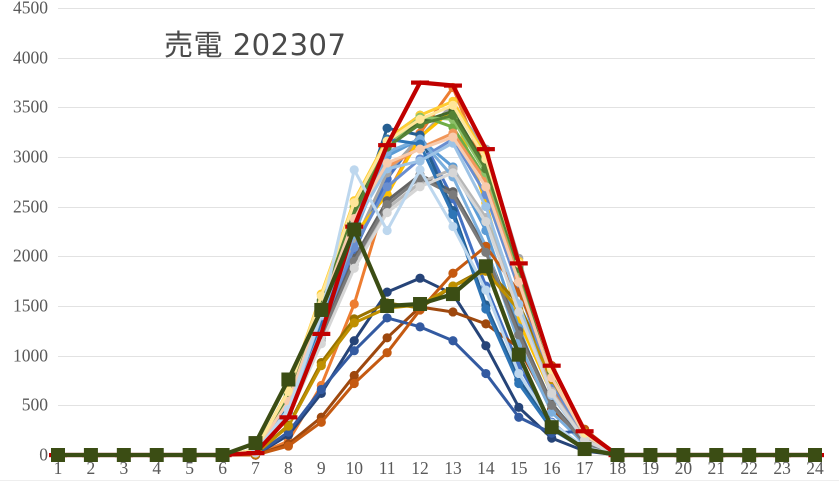 This screenshot has height=497, width=839. I want to click on x-tick-label: 24, so click(815, 468).